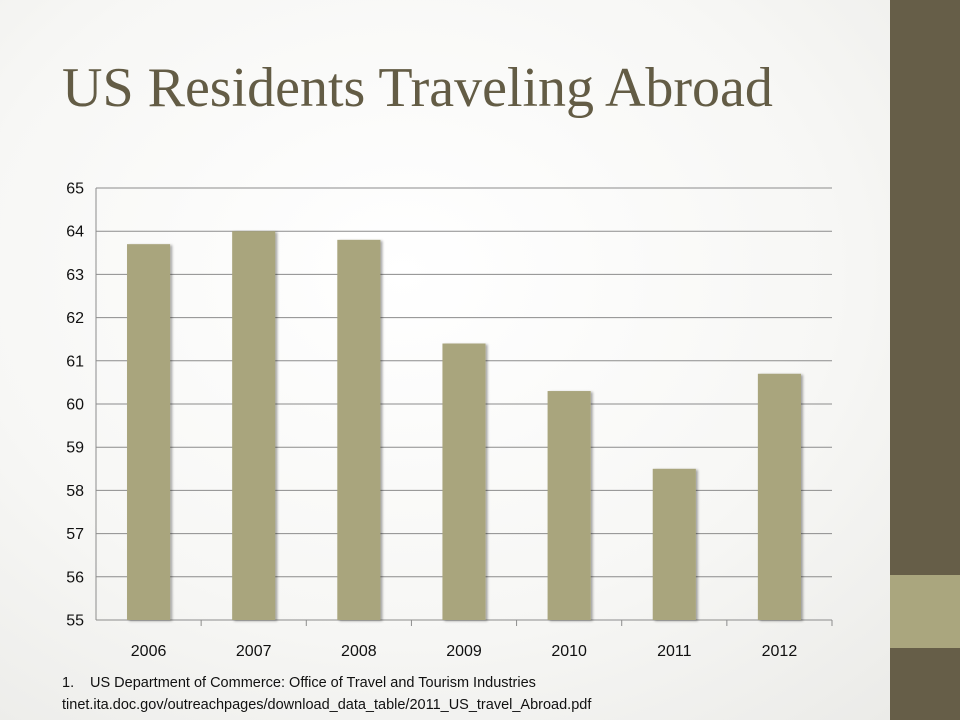 The image size is (960, 720). I want to click on x-tick-label: 2011, so click(674, 651).